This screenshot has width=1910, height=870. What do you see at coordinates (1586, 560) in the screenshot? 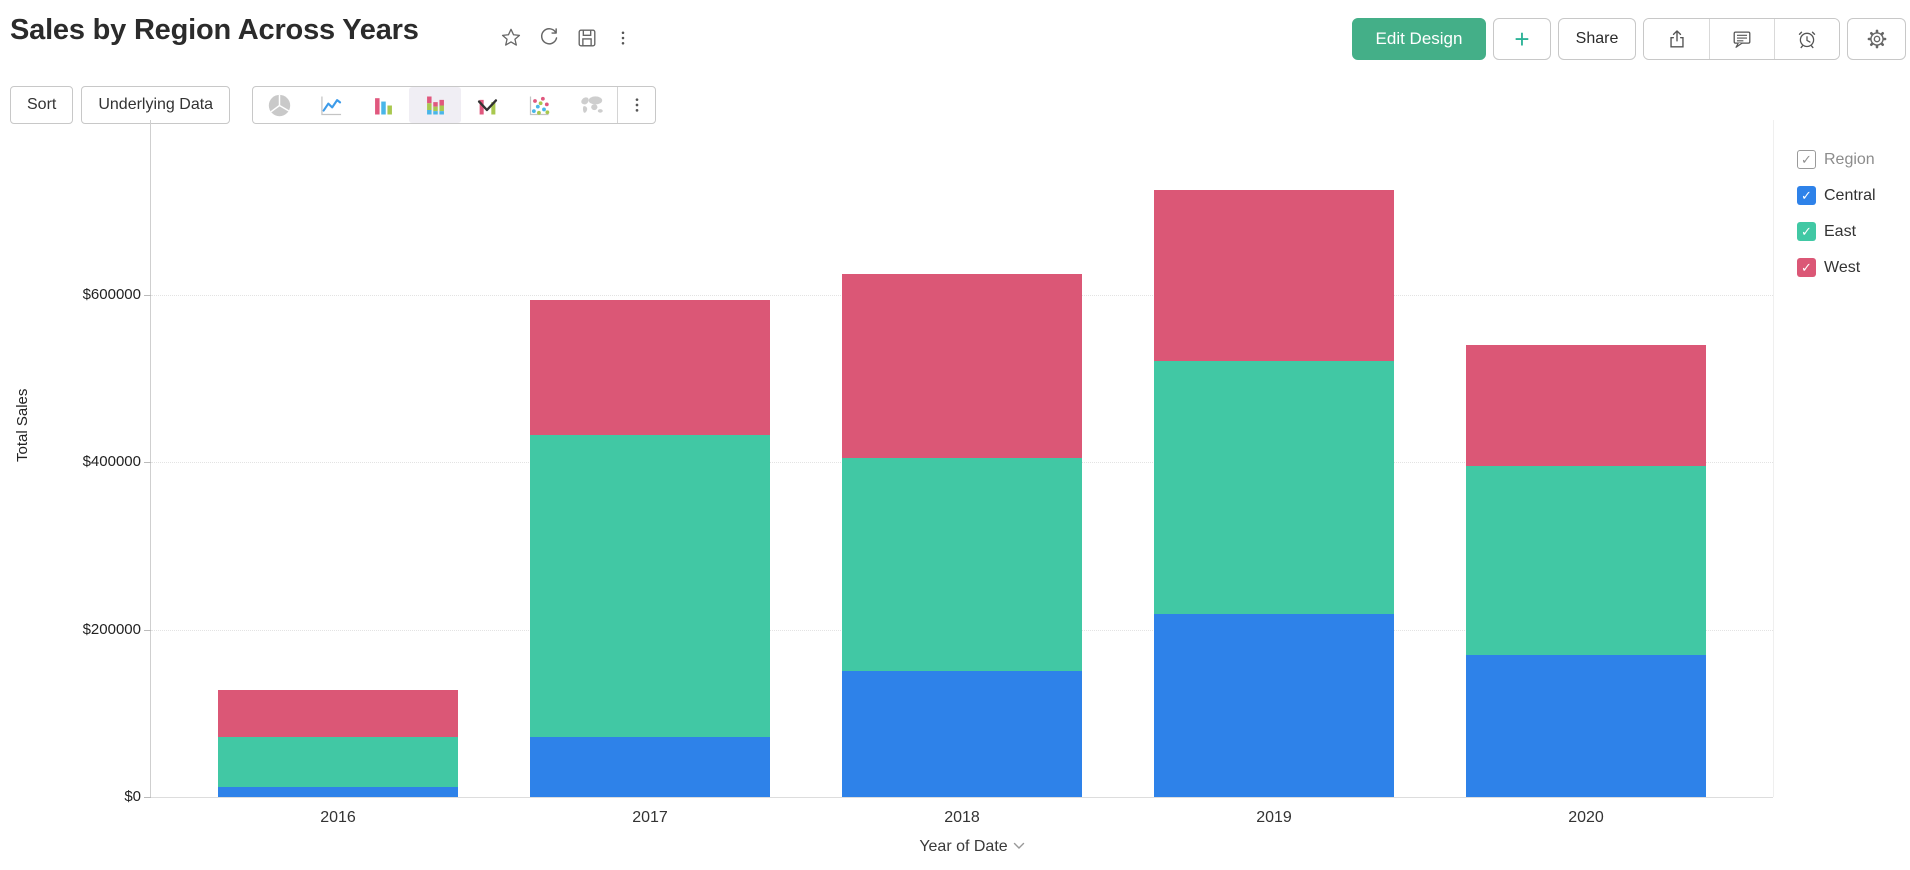
I see `bar-2020-east` at bounding box center [1586, 560].